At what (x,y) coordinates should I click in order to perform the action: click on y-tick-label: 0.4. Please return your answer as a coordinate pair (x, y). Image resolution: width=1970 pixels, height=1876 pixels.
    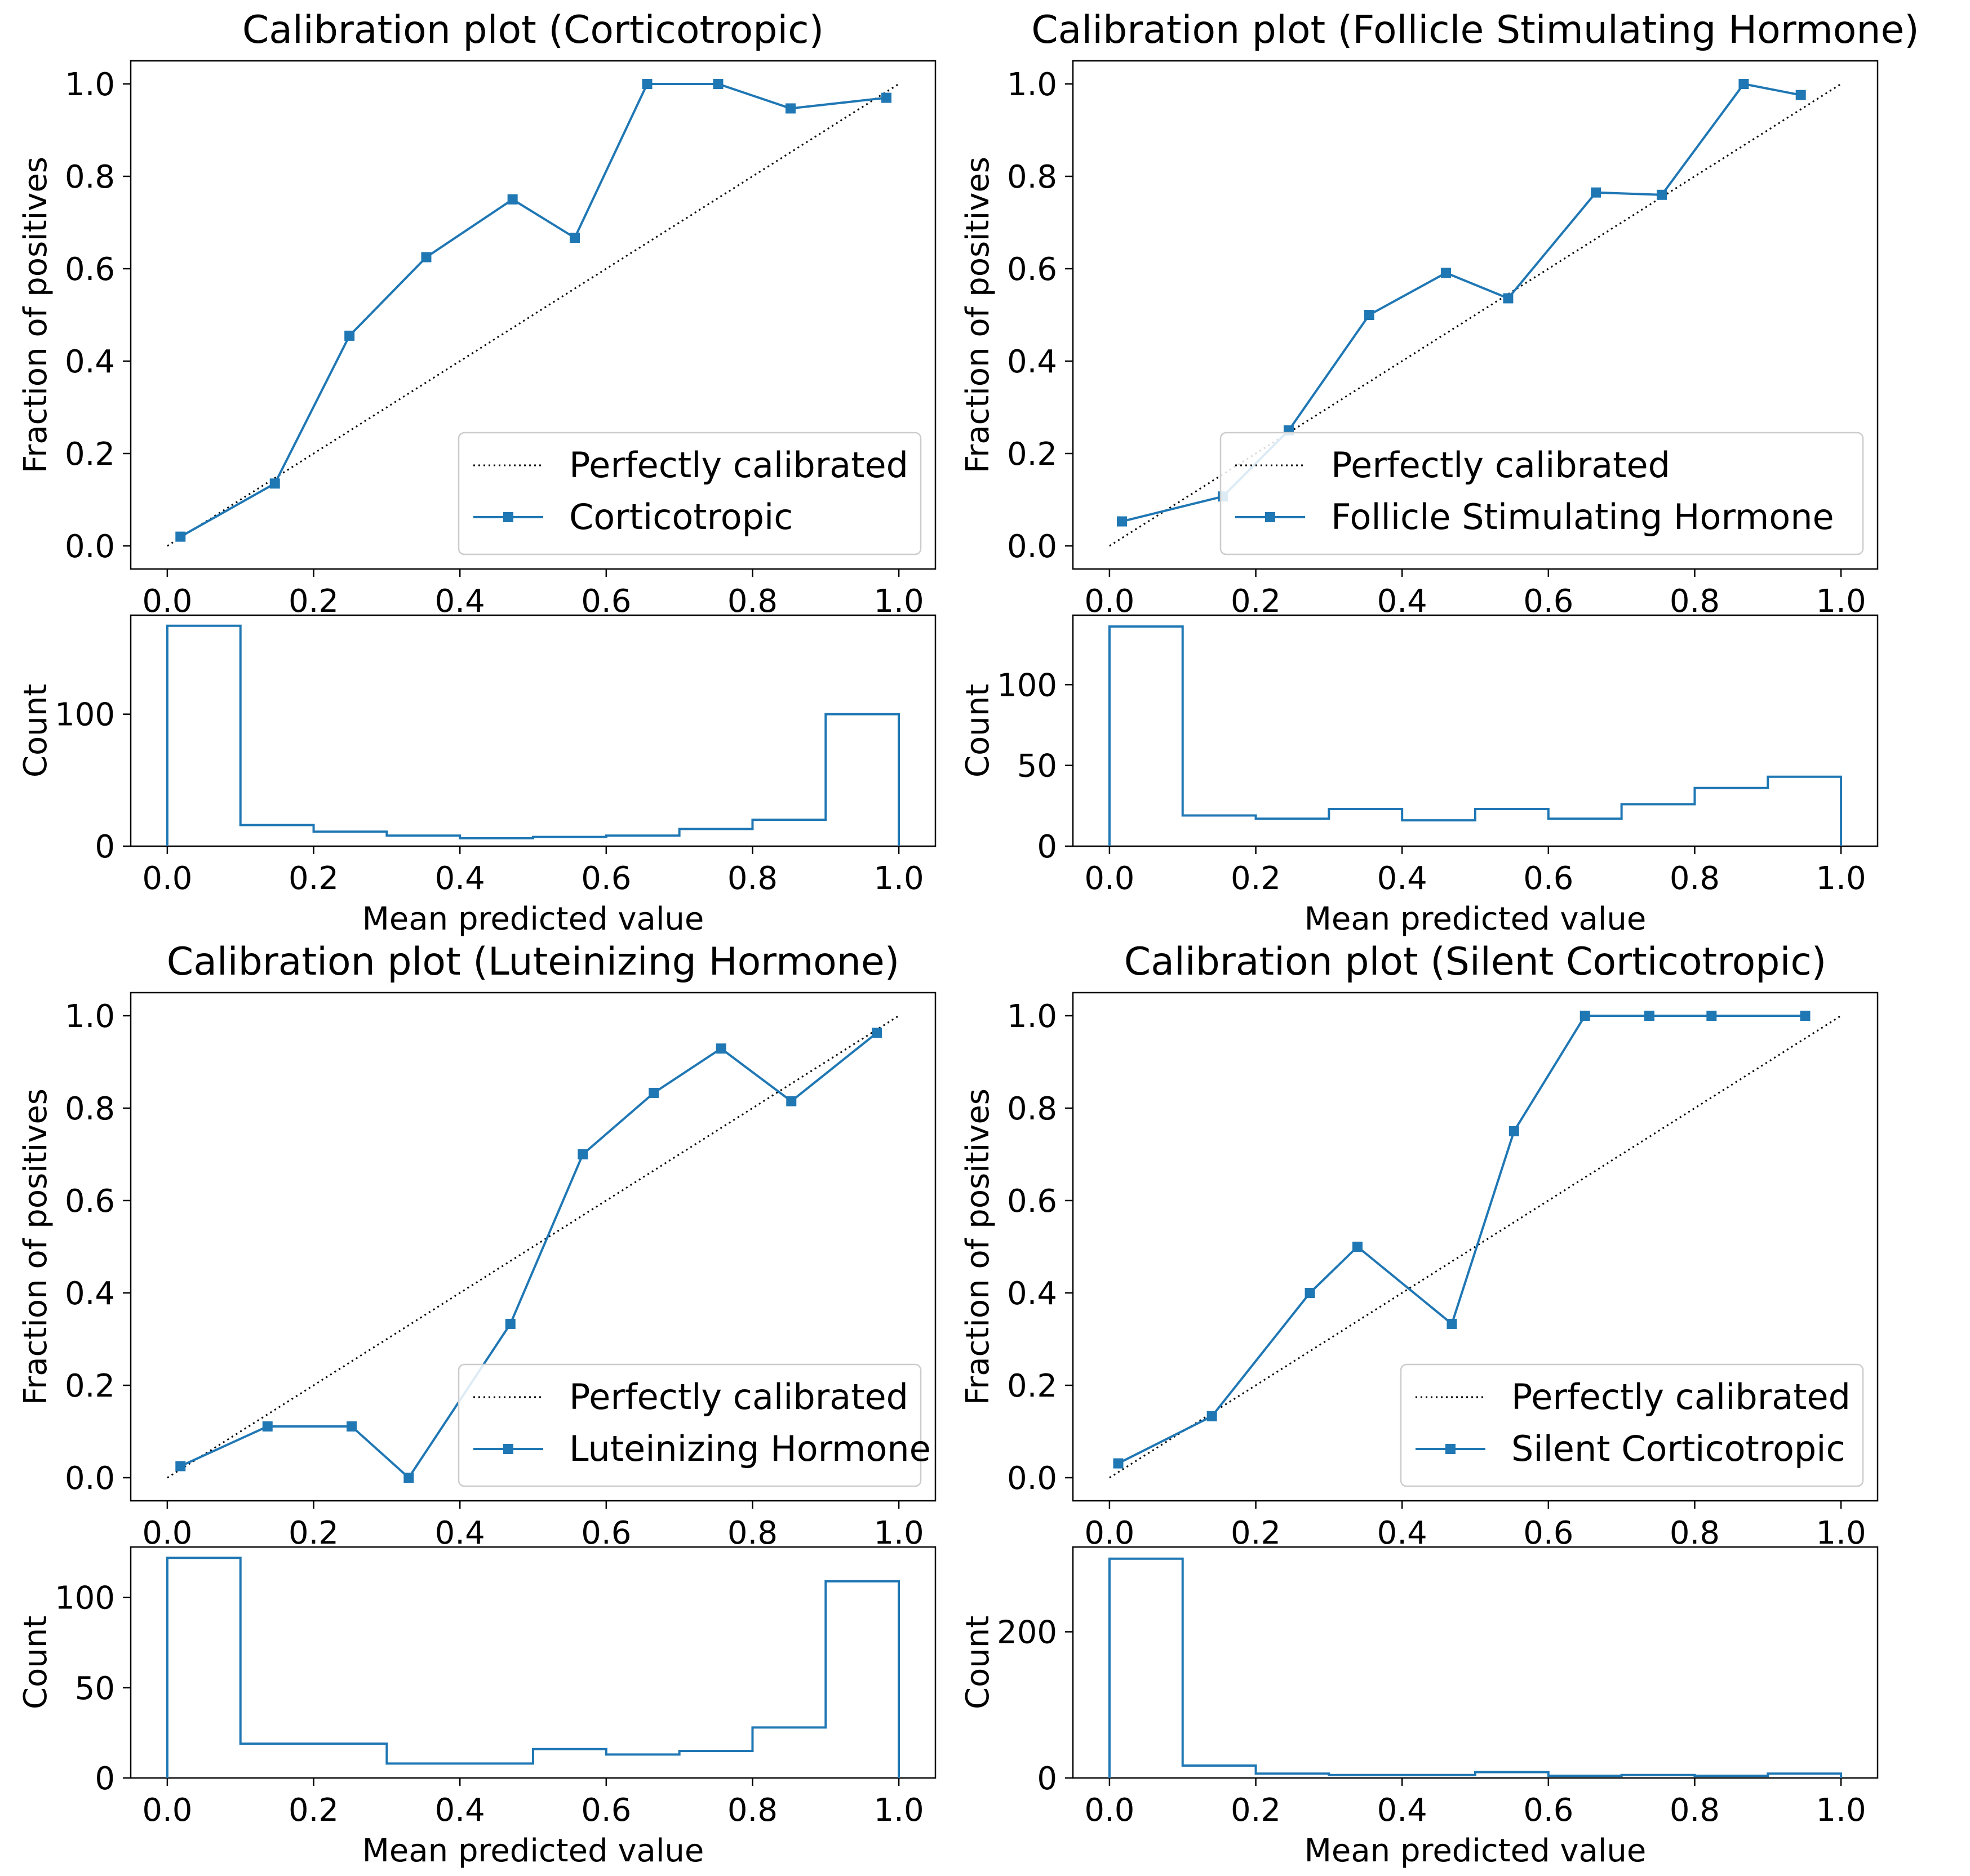
    Looking at the image, I should click on (90, 362).